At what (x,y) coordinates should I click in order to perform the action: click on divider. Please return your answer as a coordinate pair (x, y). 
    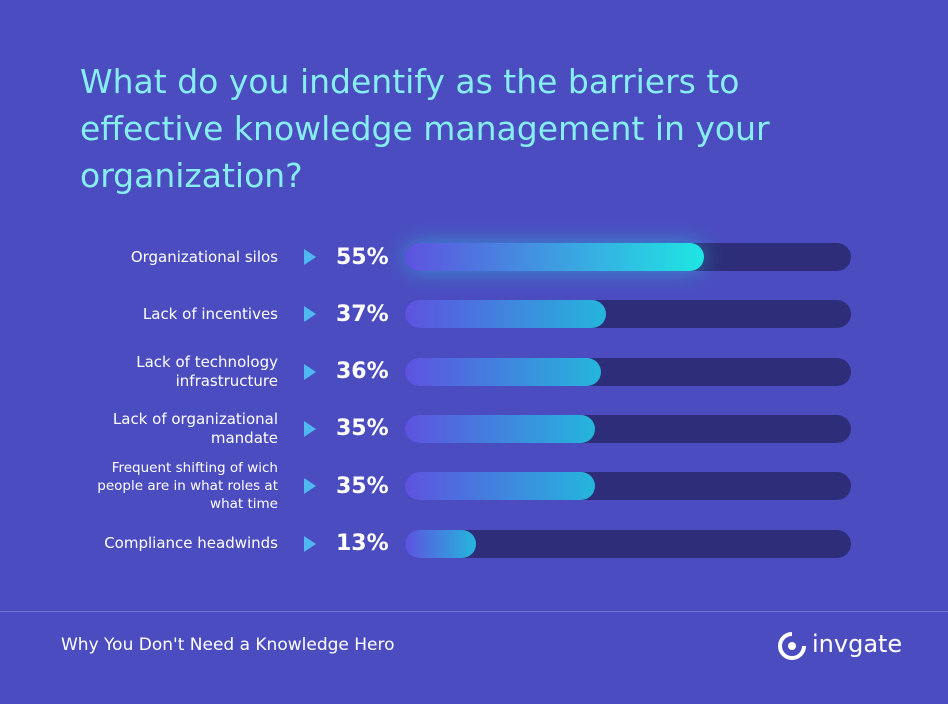
    Looking at the image, I should click on (474, 611).